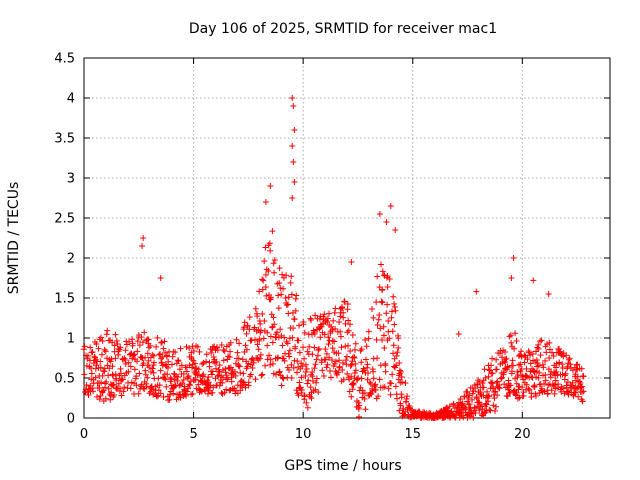 The height and width of the screenshot is (480, 640). What do you see at coordinates (71, 419) in the screenshot?
I see `y-tick-label: 0` at bounding box center [71, 419].